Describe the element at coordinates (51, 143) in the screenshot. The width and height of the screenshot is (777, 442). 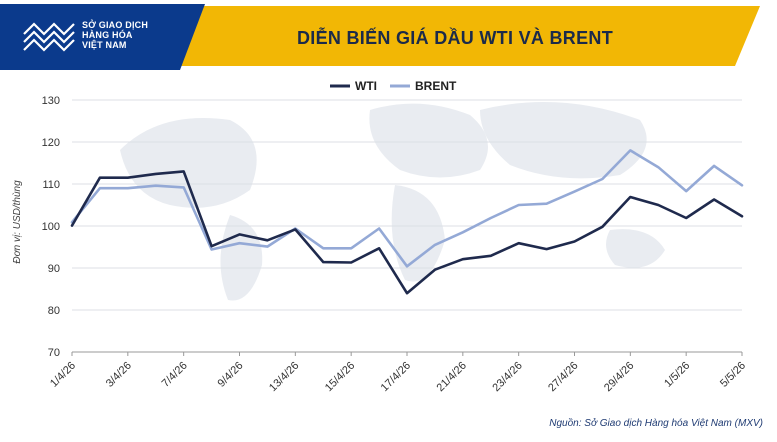
I see `y-tick-label: 120` at that location.